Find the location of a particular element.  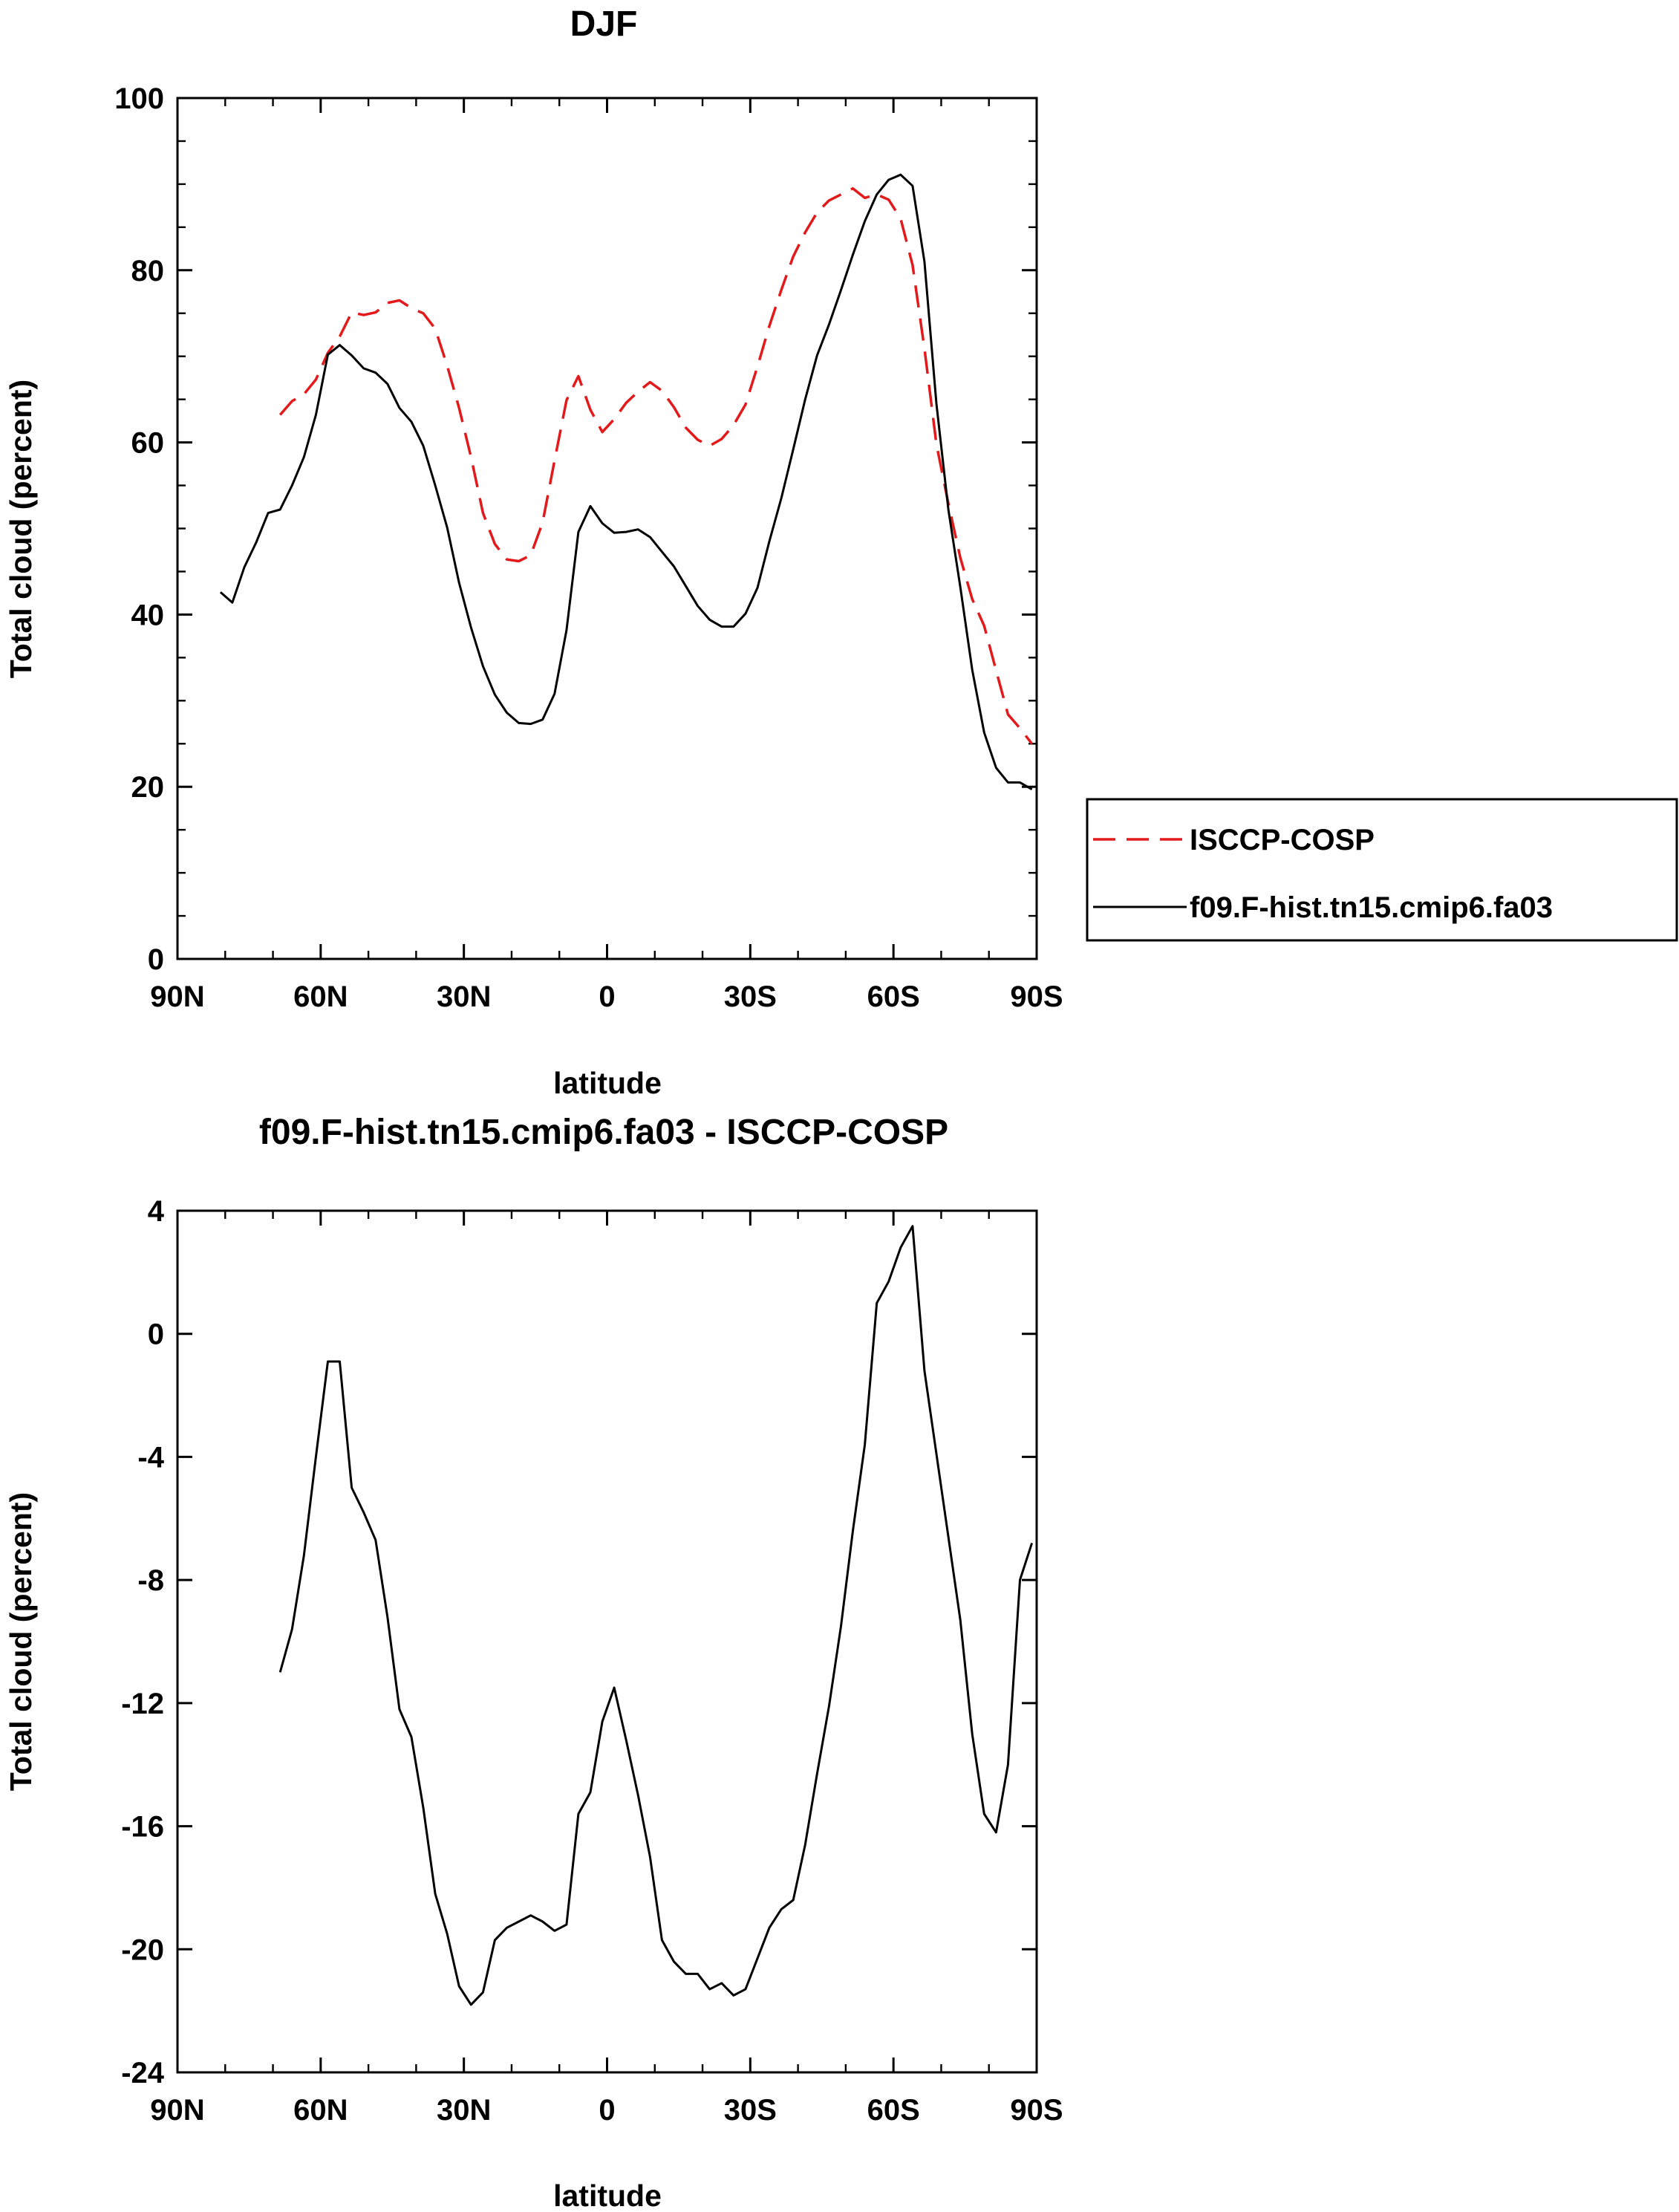

top-y-tick-label: 80 is located at coordinates (148, 271).